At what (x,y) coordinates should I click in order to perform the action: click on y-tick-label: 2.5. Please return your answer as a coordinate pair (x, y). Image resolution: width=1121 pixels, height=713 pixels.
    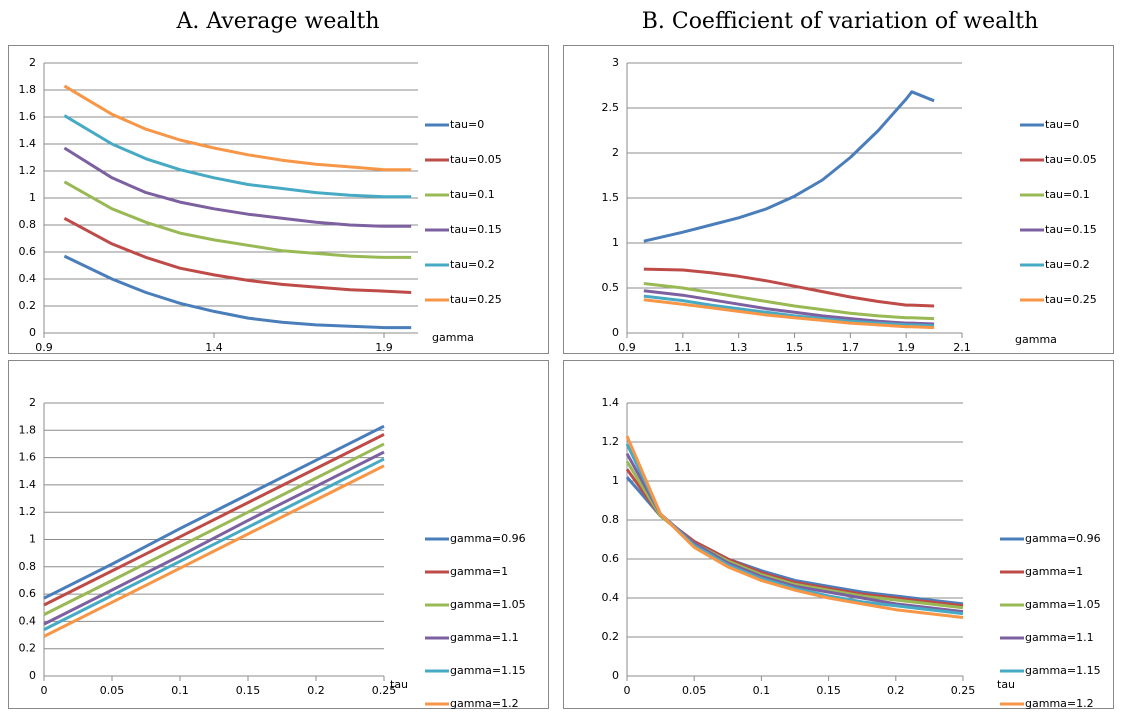
    Looking at the image, I should click on (611, 107).